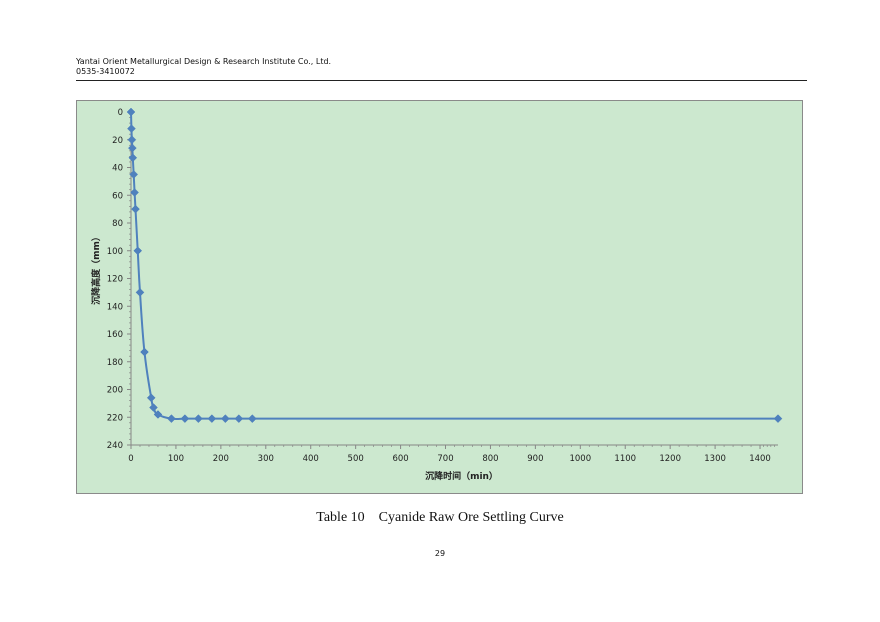 The height and width of the screenshot is (622, 880). I want to click on y-tick-label: 60, so click(117, 196).